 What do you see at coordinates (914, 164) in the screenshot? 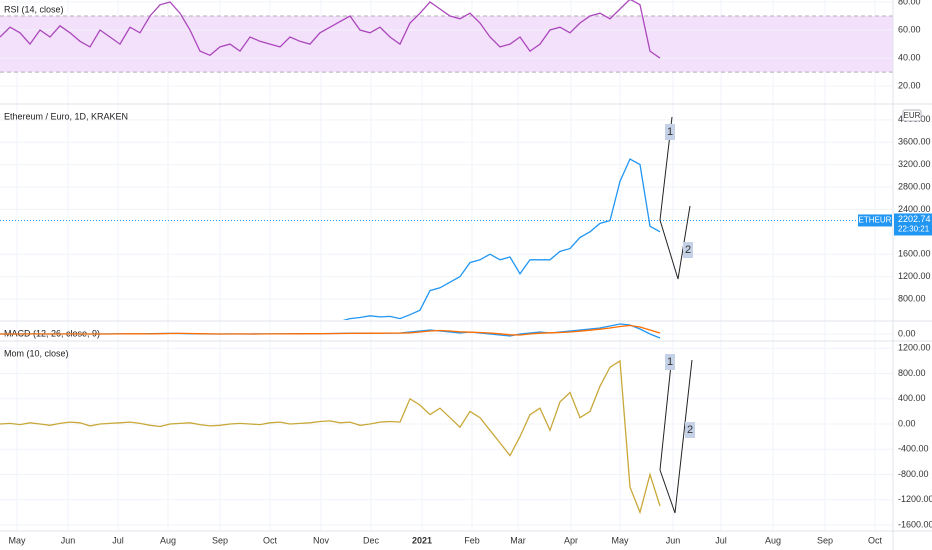
I see `y-tick-label: 3200.00` at bounding box center [914, 164].